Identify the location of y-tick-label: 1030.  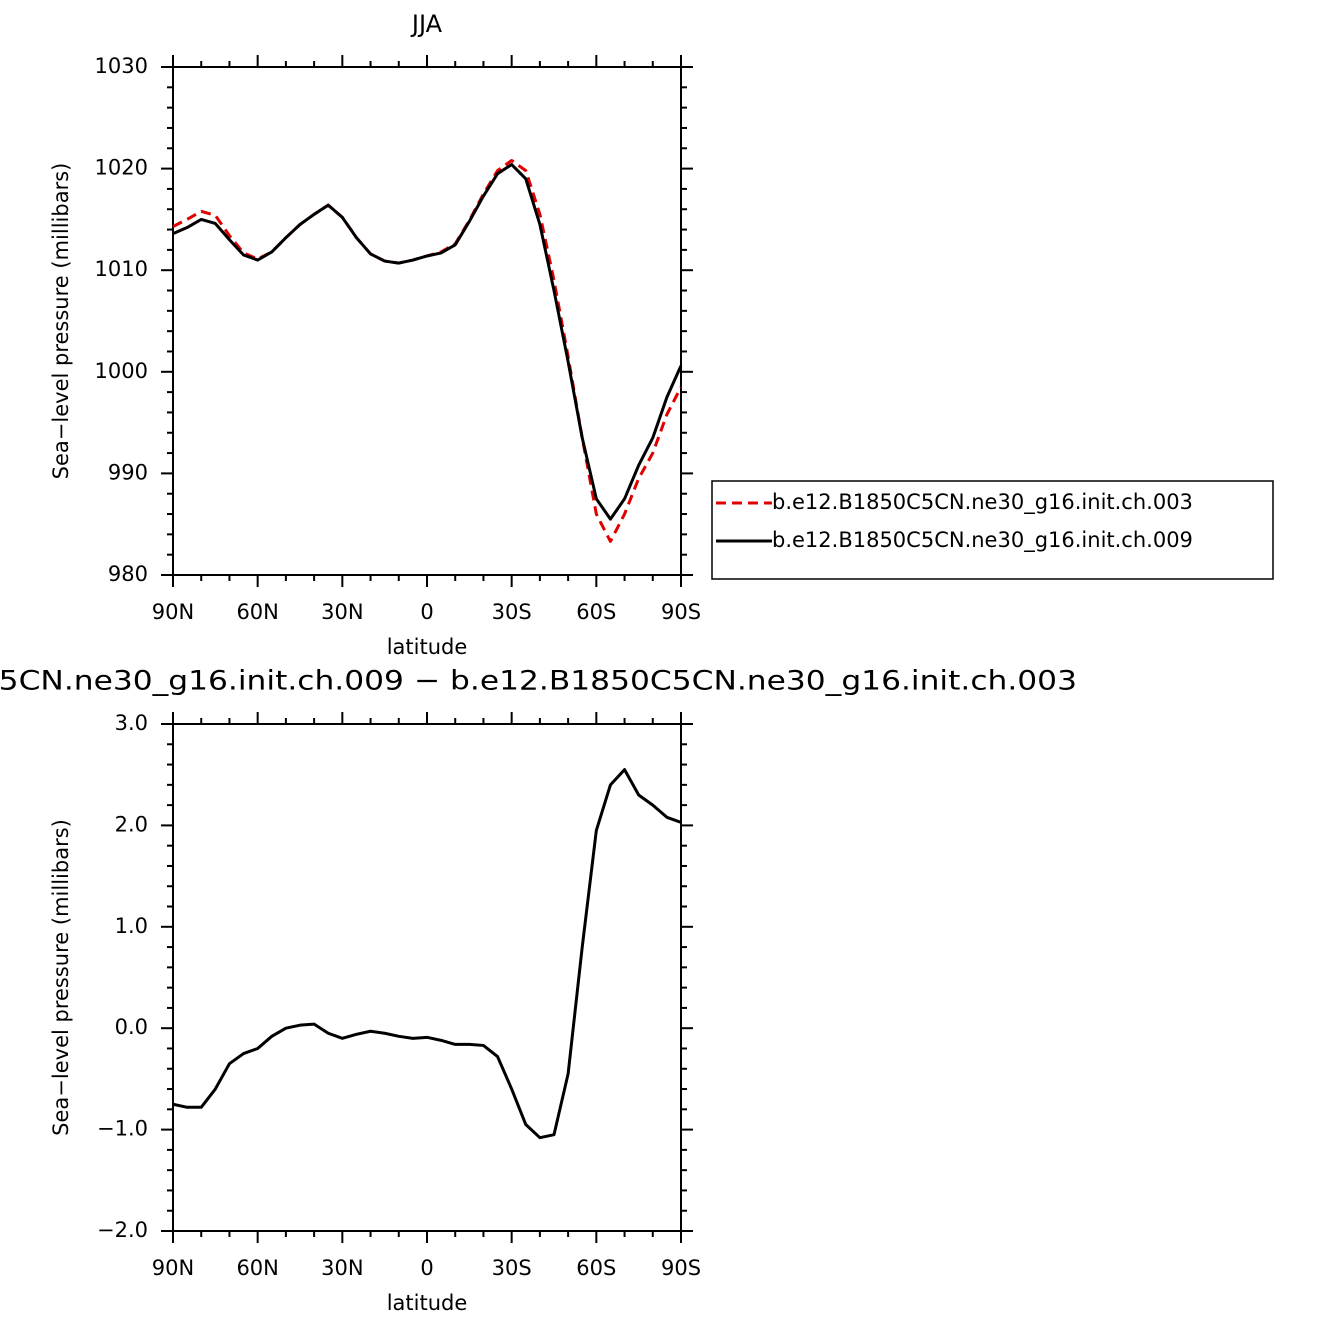
(121, 66).